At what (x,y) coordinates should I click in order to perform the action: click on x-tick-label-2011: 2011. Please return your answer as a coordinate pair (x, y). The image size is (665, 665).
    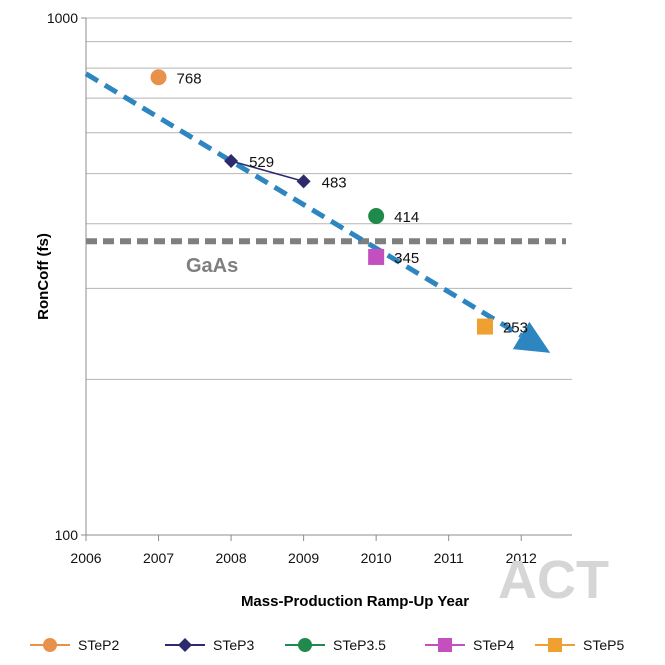
    Looking at the image, I should click on (449, 558).